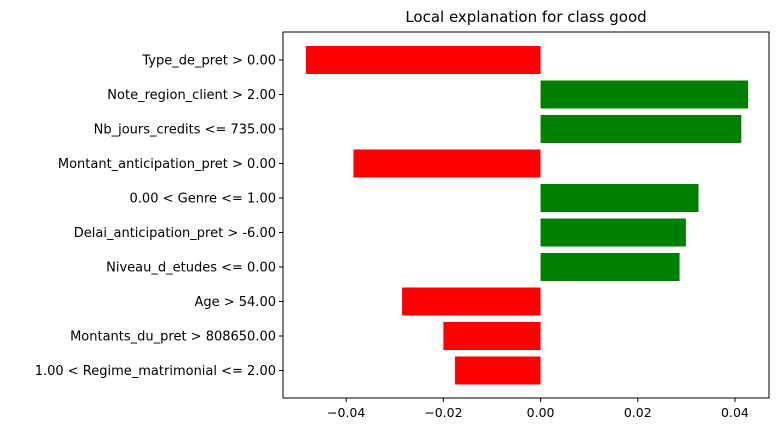  I want to click on x-axis: −0.04 −0.02 0.00 0.02 0.04, so click(538, 409).